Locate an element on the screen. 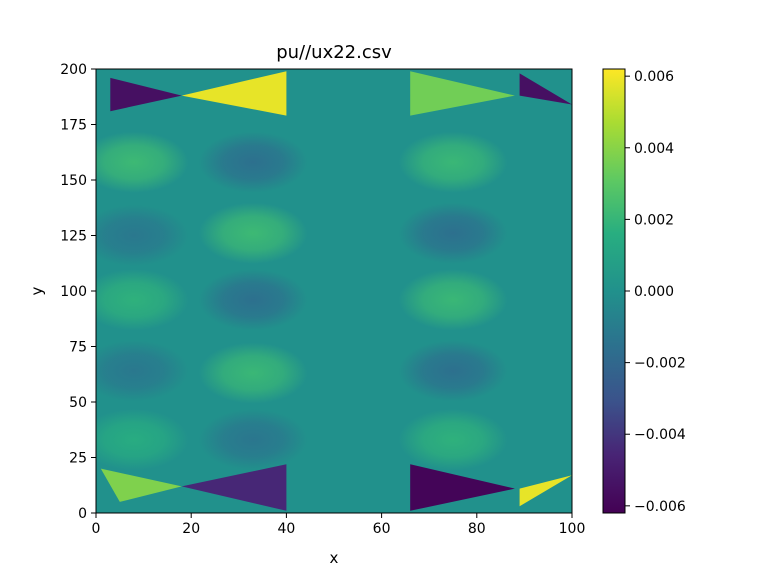 The image size is (768, 580). colorbar is located at coordinates (614, 291).